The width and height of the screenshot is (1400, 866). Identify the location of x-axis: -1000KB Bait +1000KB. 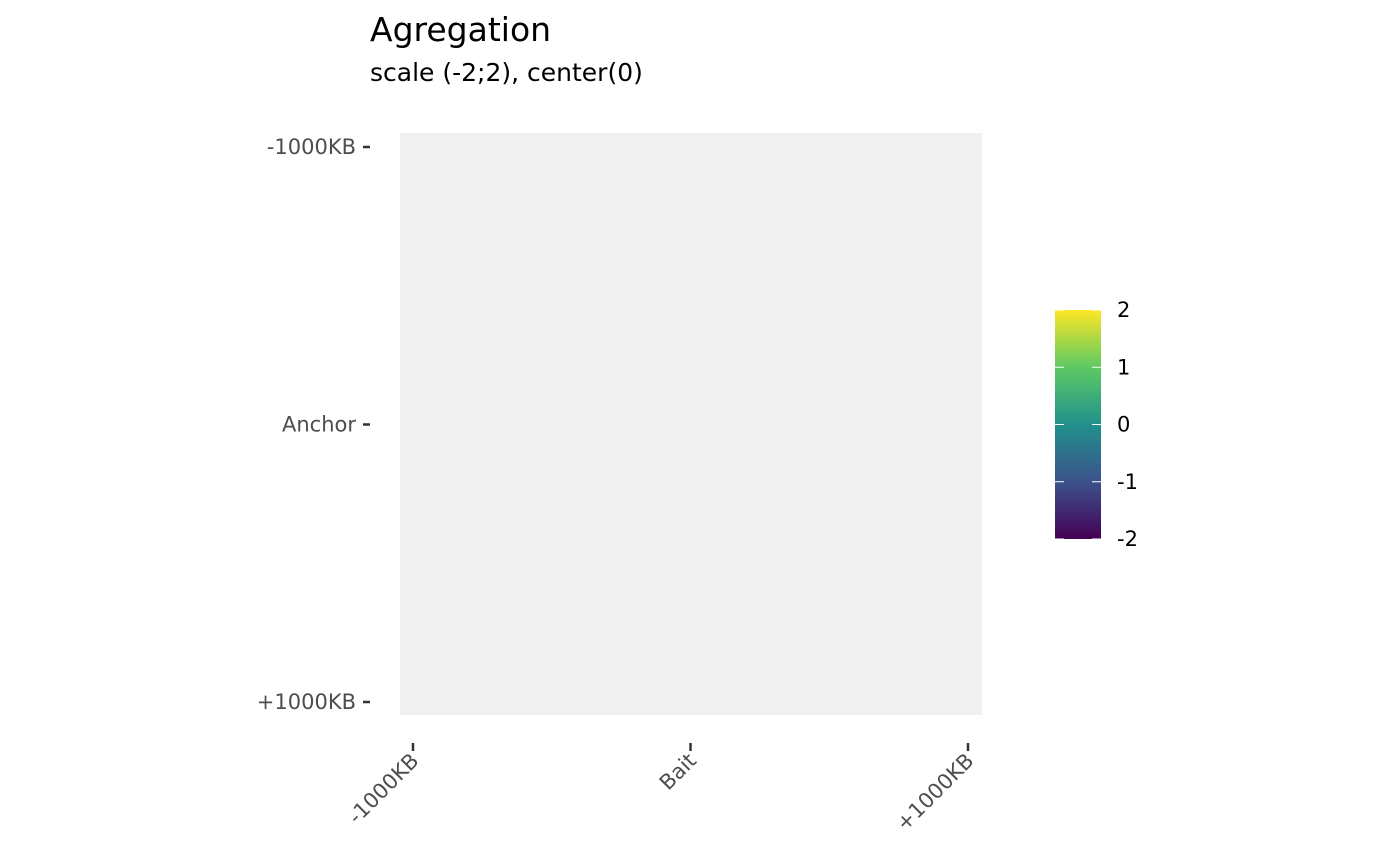
(661, 789).